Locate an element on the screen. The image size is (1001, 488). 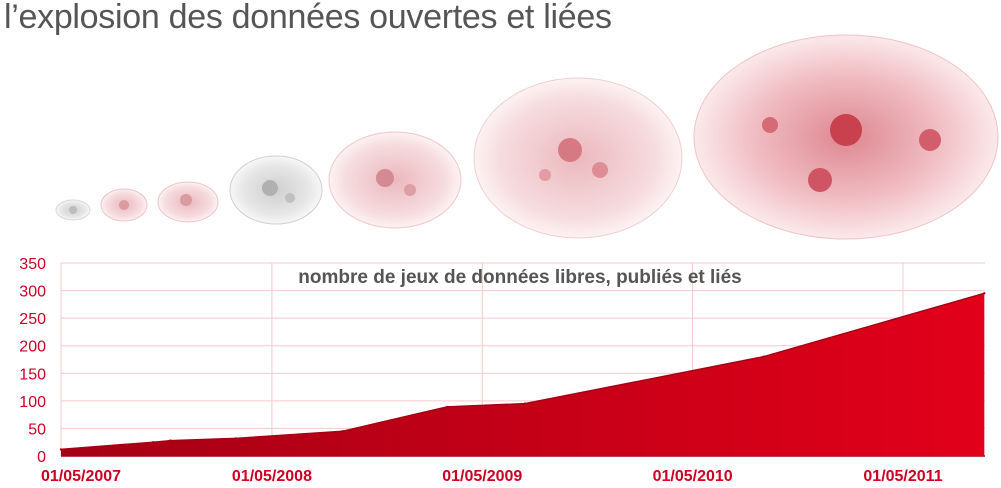
y-tick-label: 350 is located at coordinates (32, 264).